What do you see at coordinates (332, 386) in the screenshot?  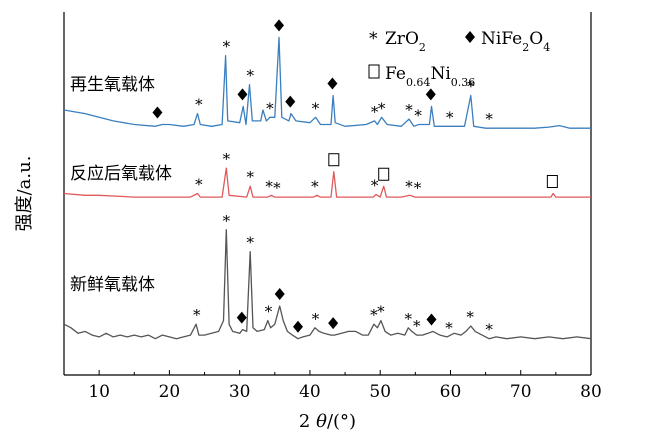 I see `x-axis: 10 20 30 40 50 60 70 80` at bounding box center [332, 386].